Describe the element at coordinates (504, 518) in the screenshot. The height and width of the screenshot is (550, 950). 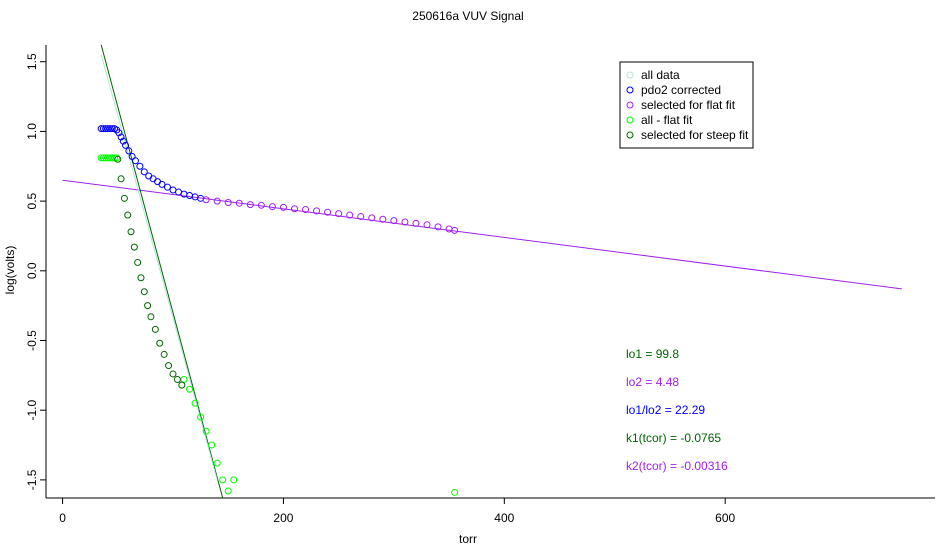
I see `x-tick-label: 400` at that location.